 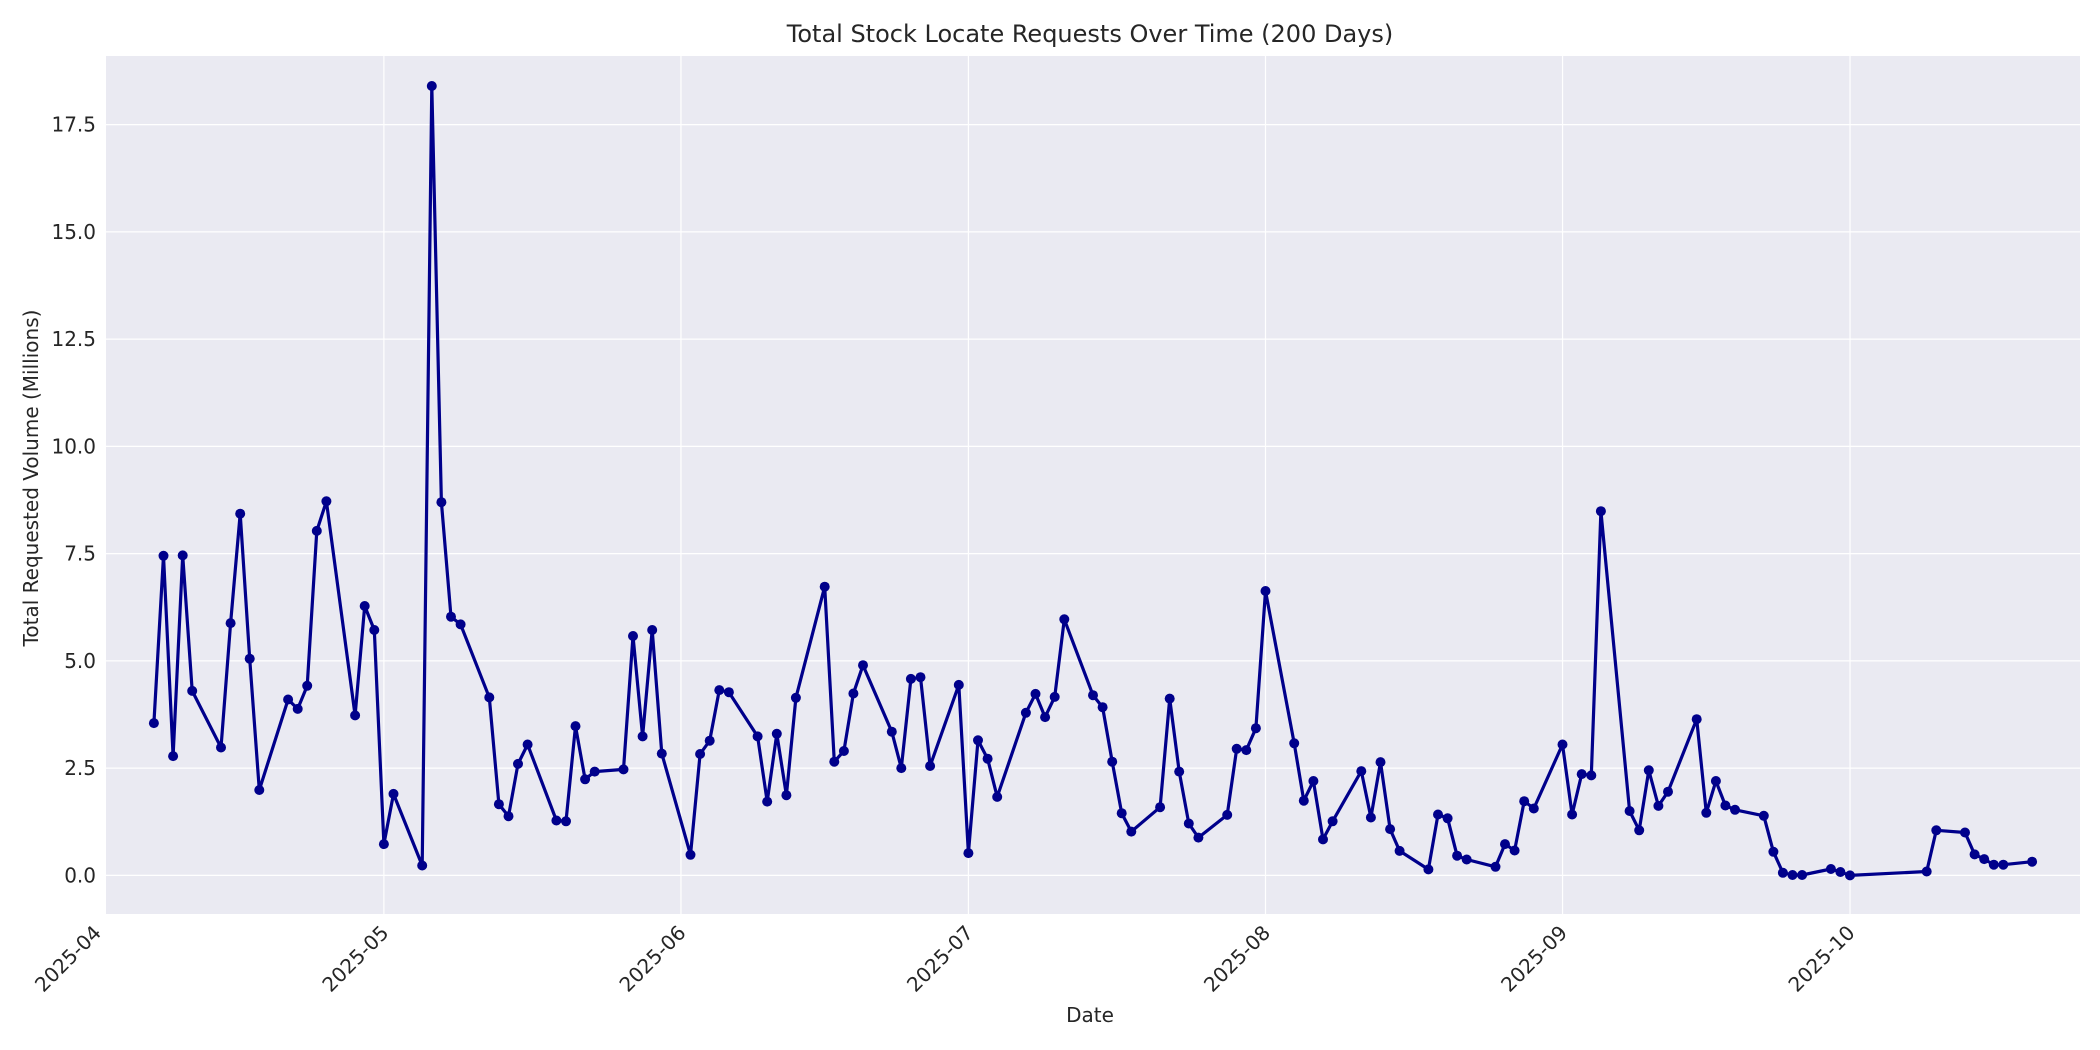 What do you see at coordinates (73, 125) in the screenshot?
I see `y-tick-label: 17.5` at bounding box center [73, 125].